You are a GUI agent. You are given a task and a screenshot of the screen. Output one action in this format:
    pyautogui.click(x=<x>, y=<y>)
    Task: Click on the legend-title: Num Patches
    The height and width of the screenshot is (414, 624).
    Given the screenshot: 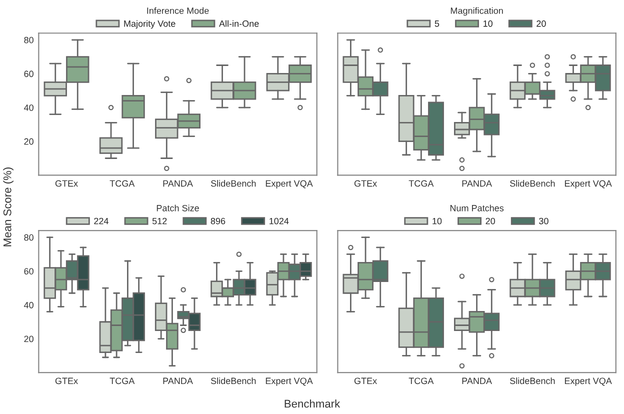 What is the action you would take?
    pyautogui.click(x=477, y=208)
    